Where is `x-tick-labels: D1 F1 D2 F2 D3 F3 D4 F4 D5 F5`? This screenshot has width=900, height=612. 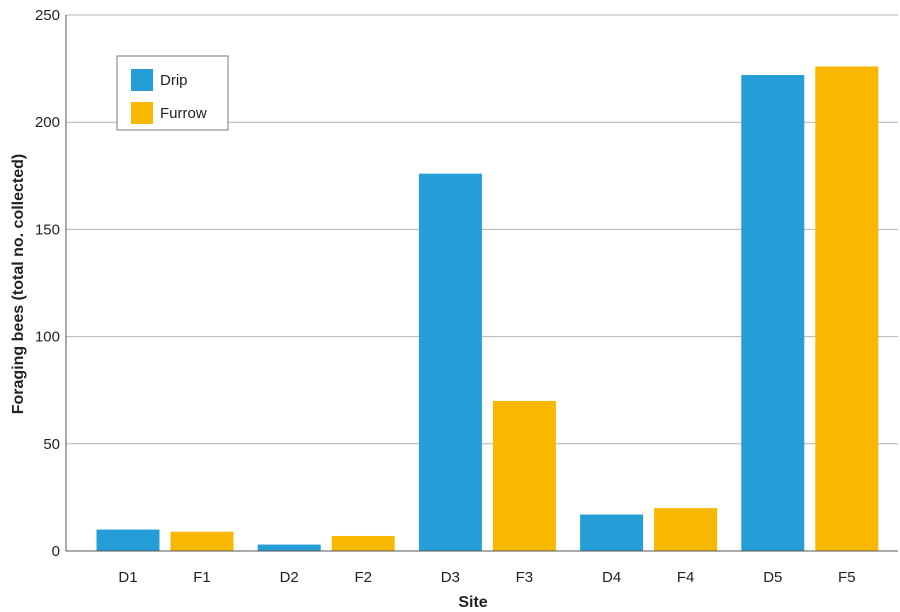
x-tick-labels: D1 F1 D2 F2 D3 F3 D4 F4 D5 F5 is located at coordinates (486, 577).